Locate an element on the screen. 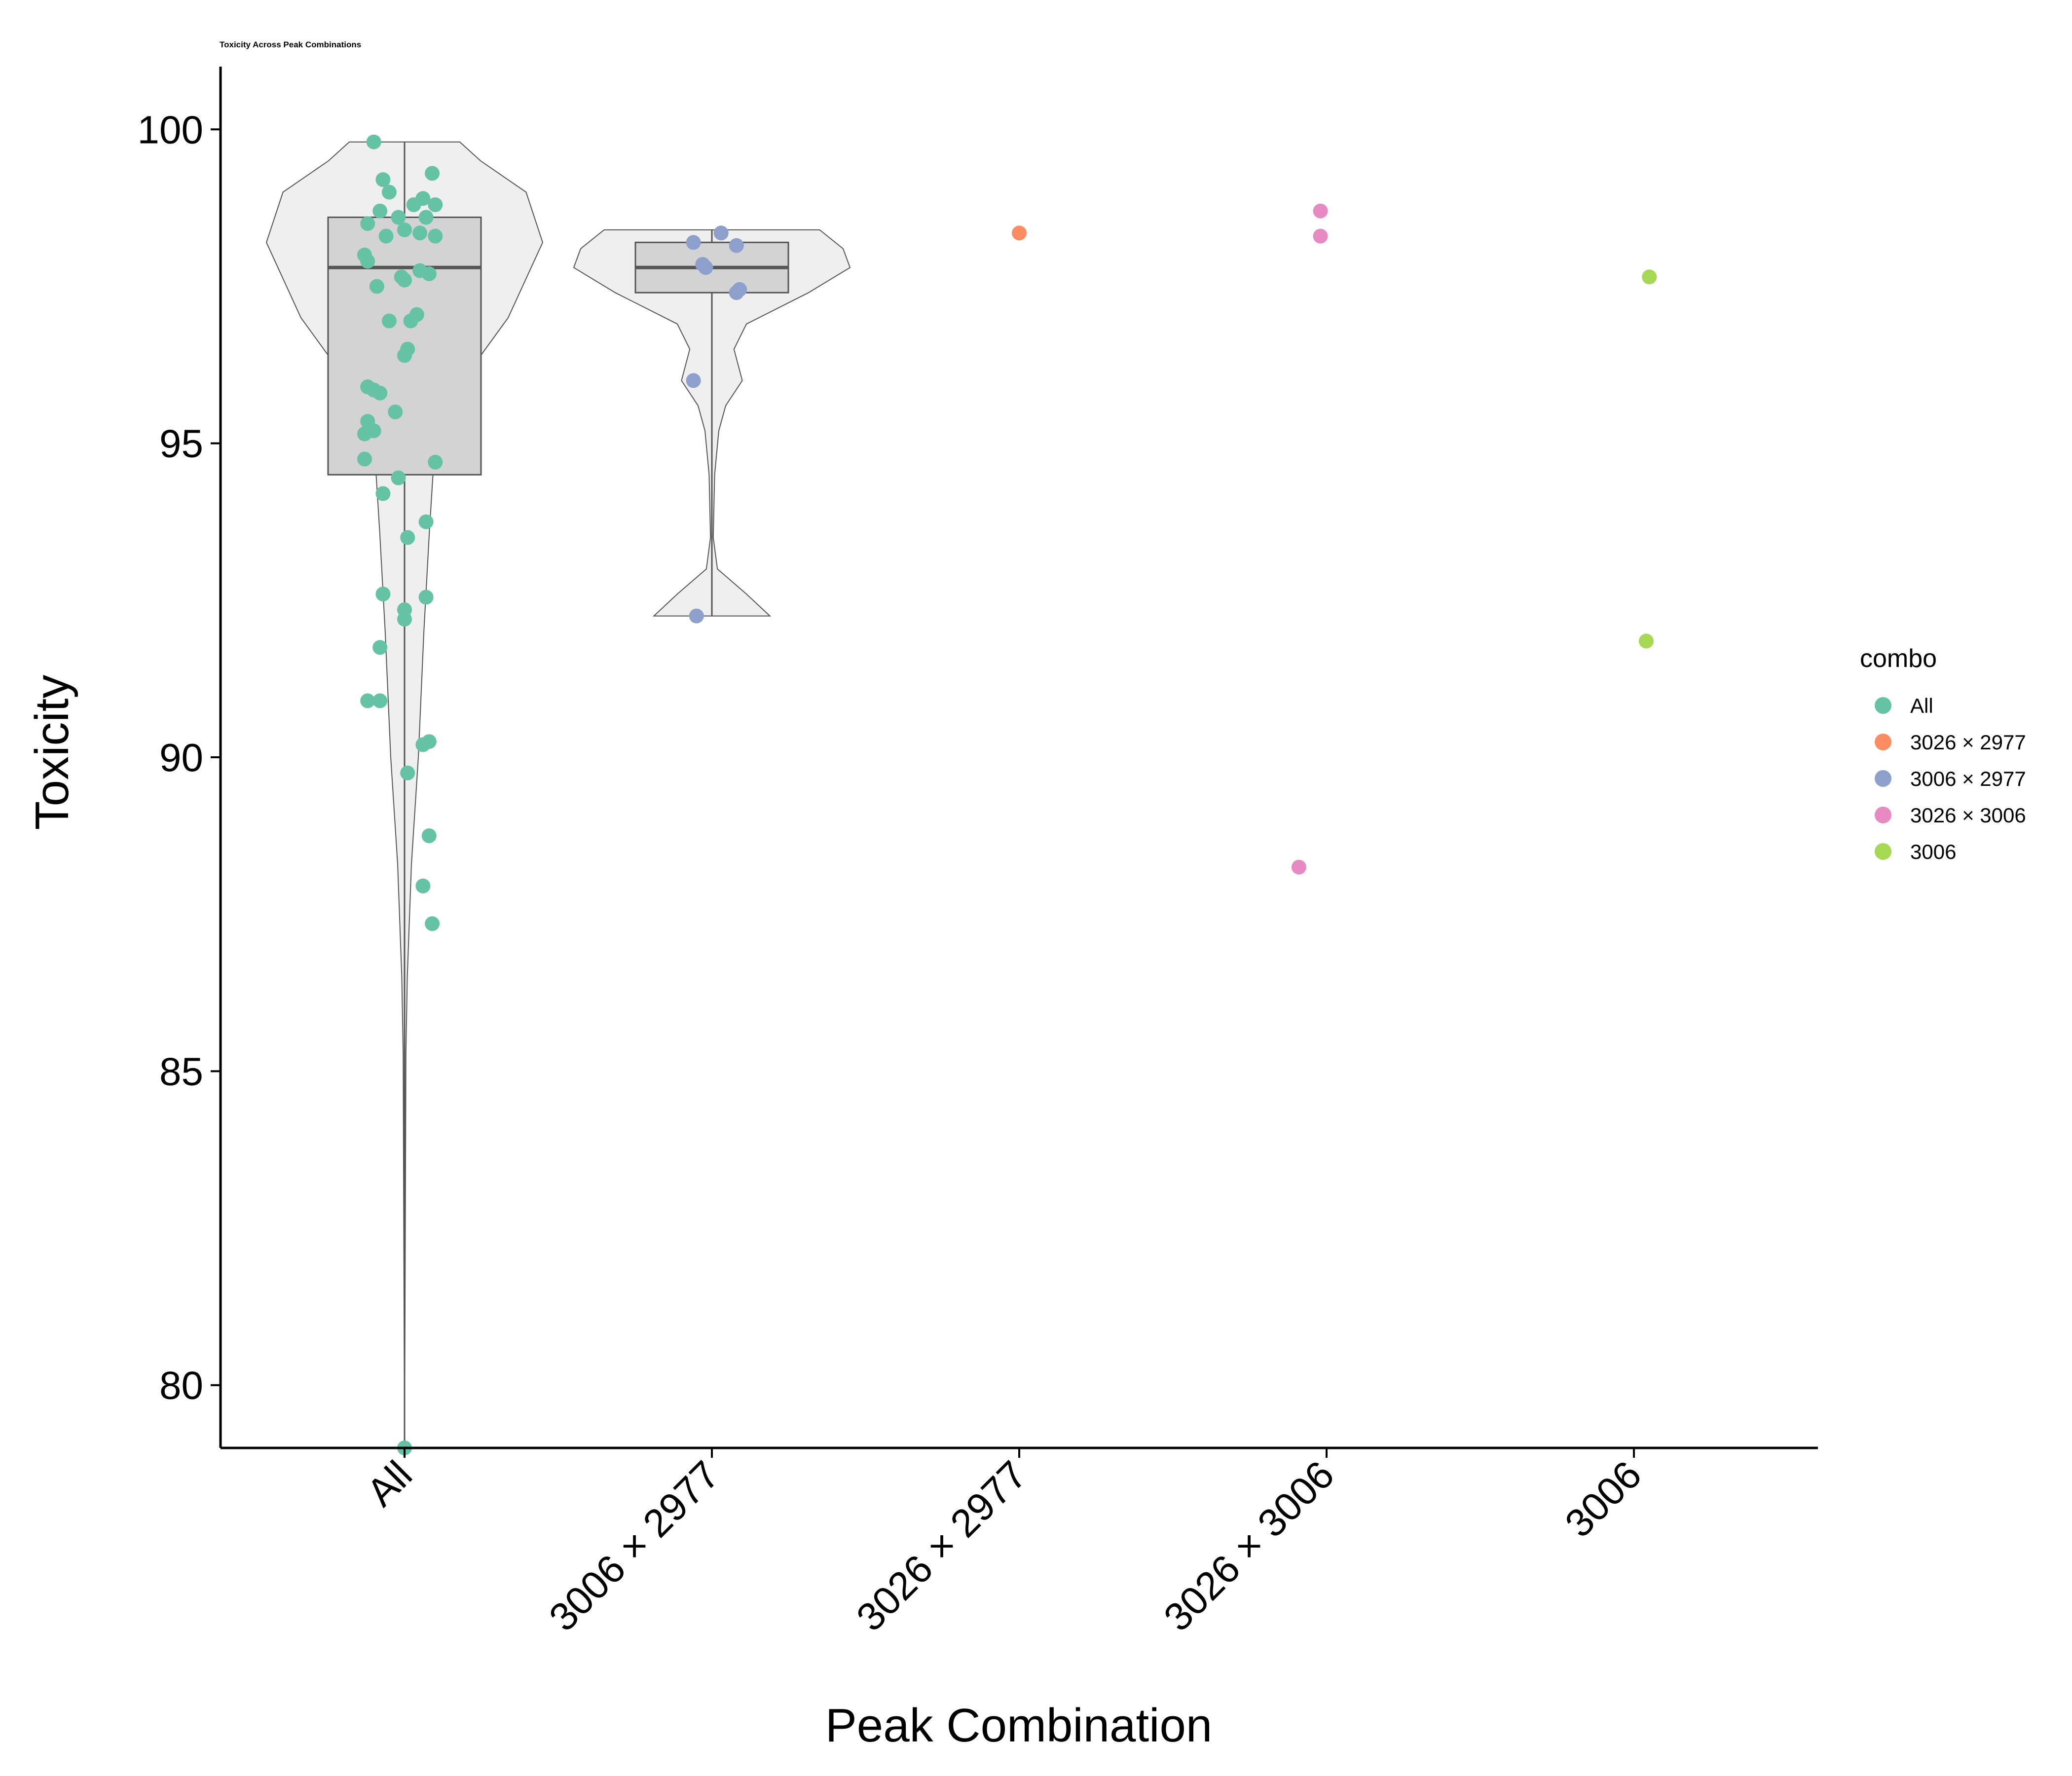 This screenshot has width=2072, height=1776. x-tick-label: 3026 × 2977 is located at coordinates (942, 1546).